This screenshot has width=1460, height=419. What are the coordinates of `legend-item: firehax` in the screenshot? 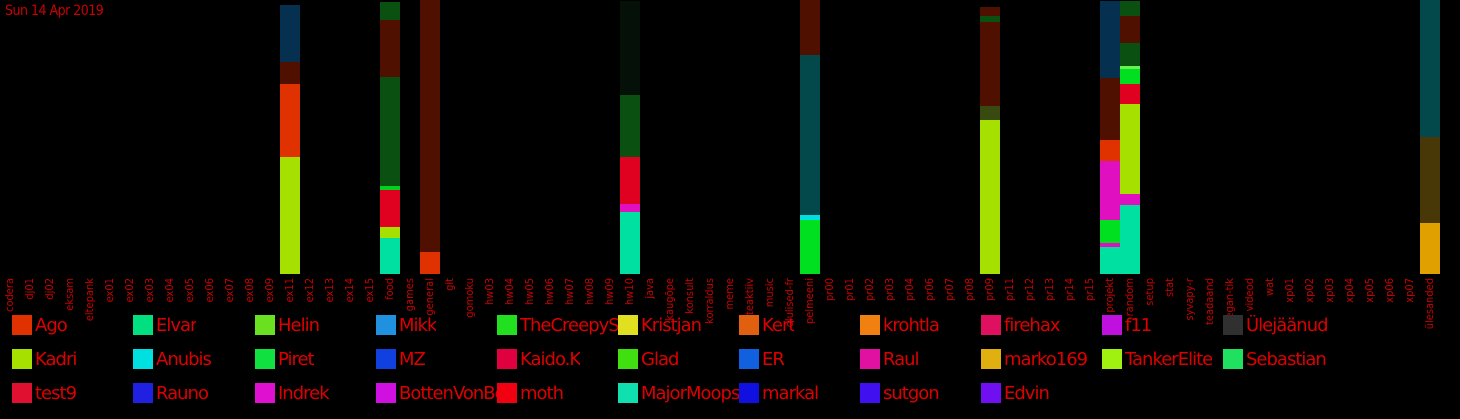 It's located at (1020, 325).